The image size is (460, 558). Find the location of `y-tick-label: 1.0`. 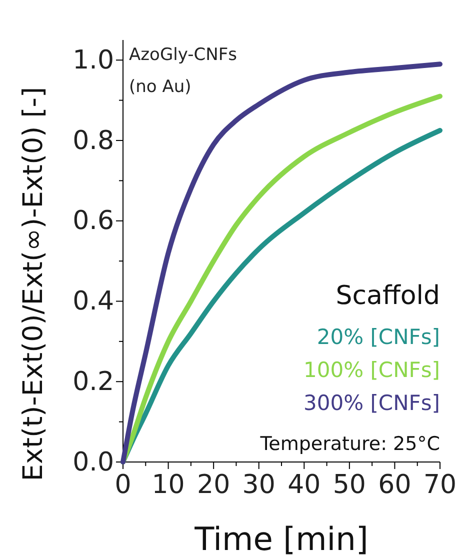

y-tick-label: 1.0 is located at coordinates (93, 60).